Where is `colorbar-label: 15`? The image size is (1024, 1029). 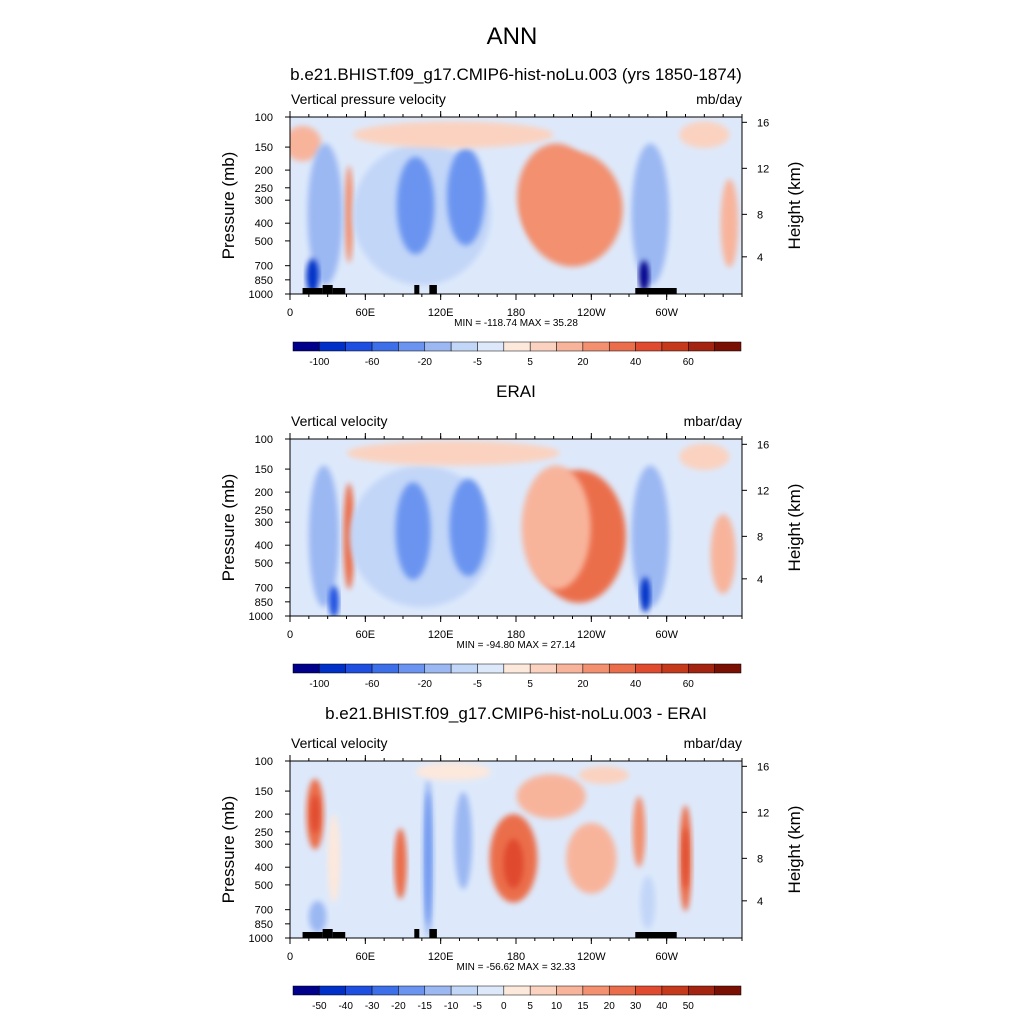 colorbar-label: 15 is located at coordinates (583, 1006).